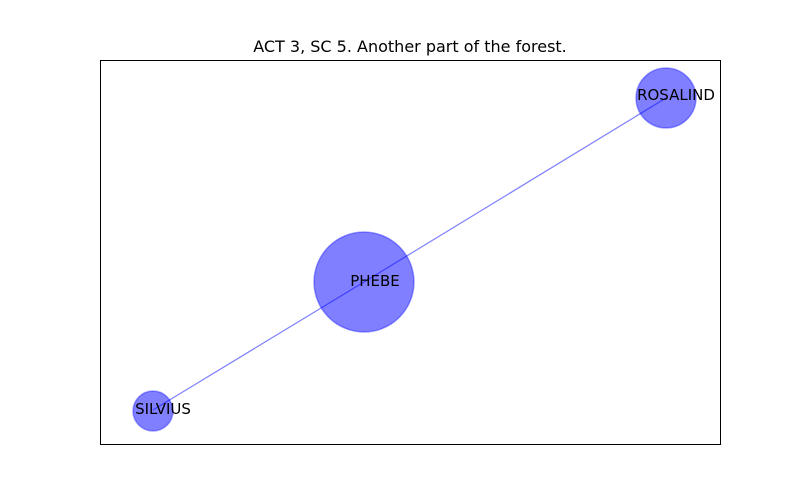  What do you see at coordinates (375, 281) in the screenshot?
I see `node-label-phebe: PHEBE` at bounding box center [375, 281].